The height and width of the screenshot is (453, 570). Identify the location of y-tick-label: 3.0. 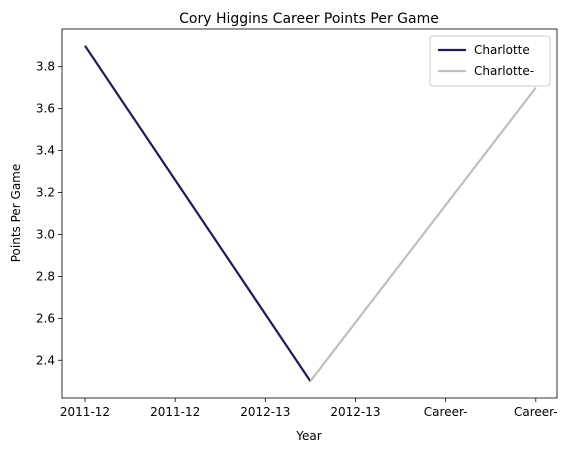
(45, 234).